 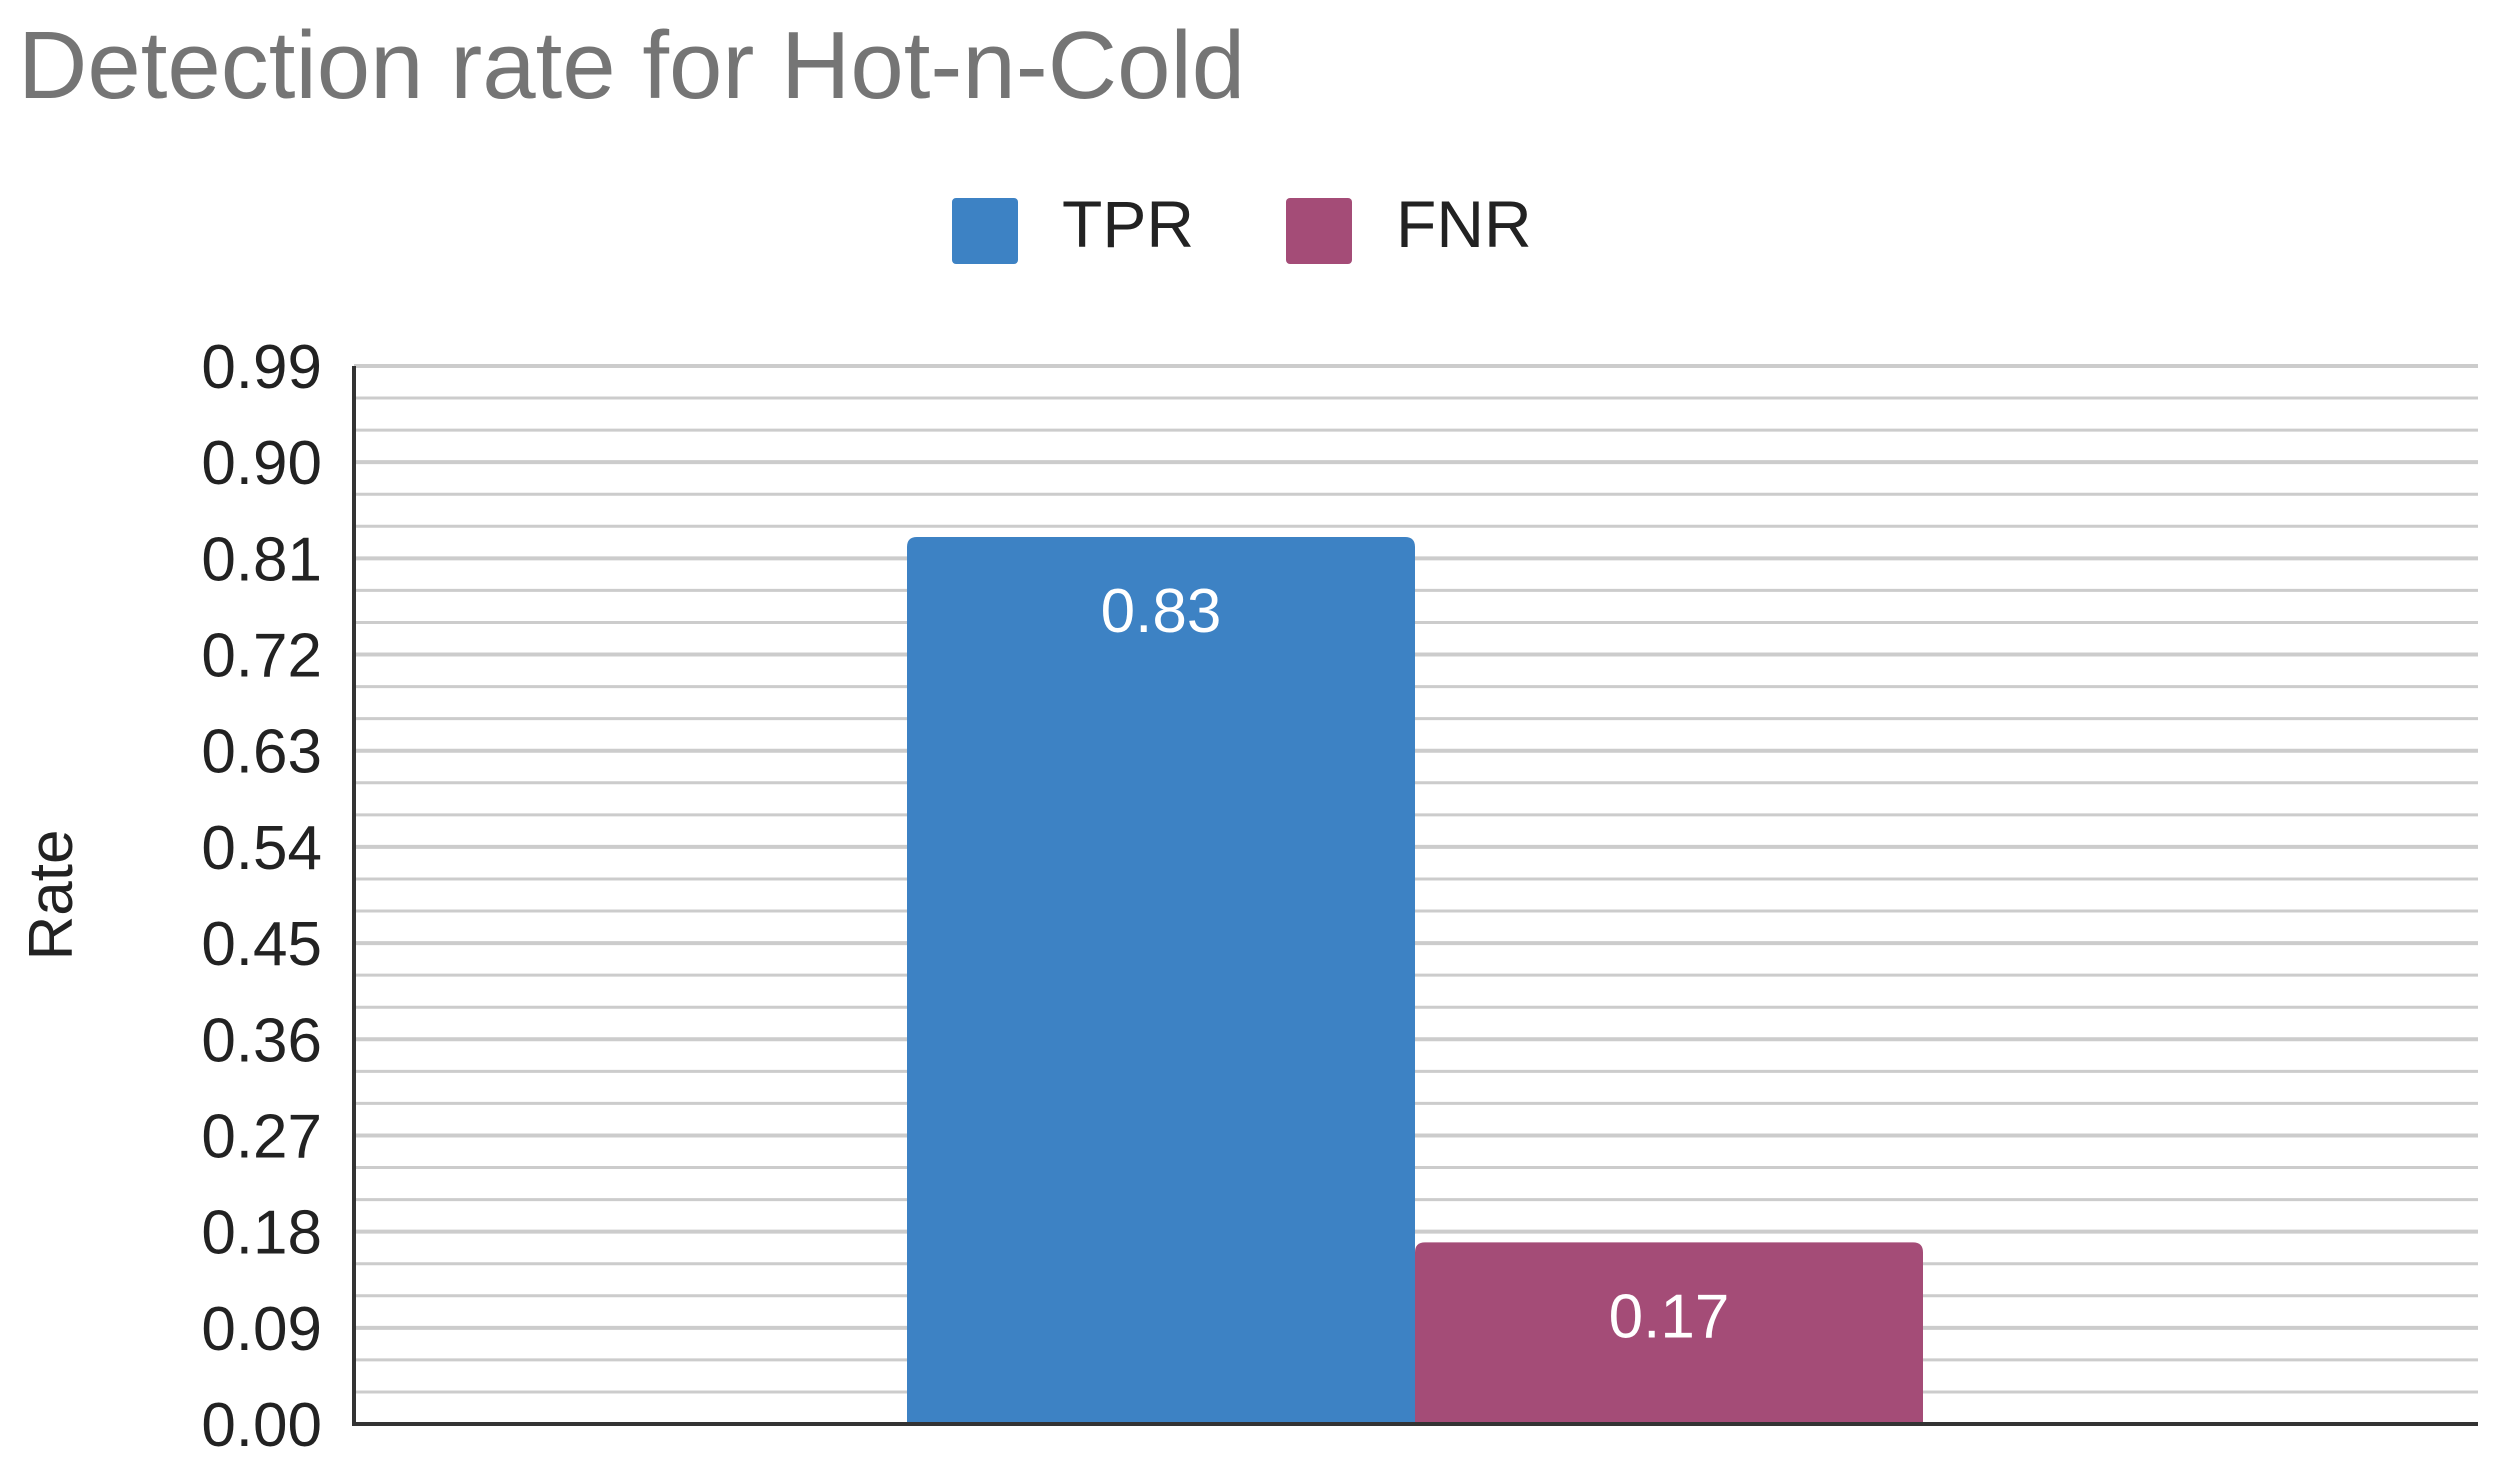 What do you see at coordinates (631, 65) in the screenshot?
I see `chart-title: Detection rate for Hot-n-Cold` at bounding box center [631, 65].